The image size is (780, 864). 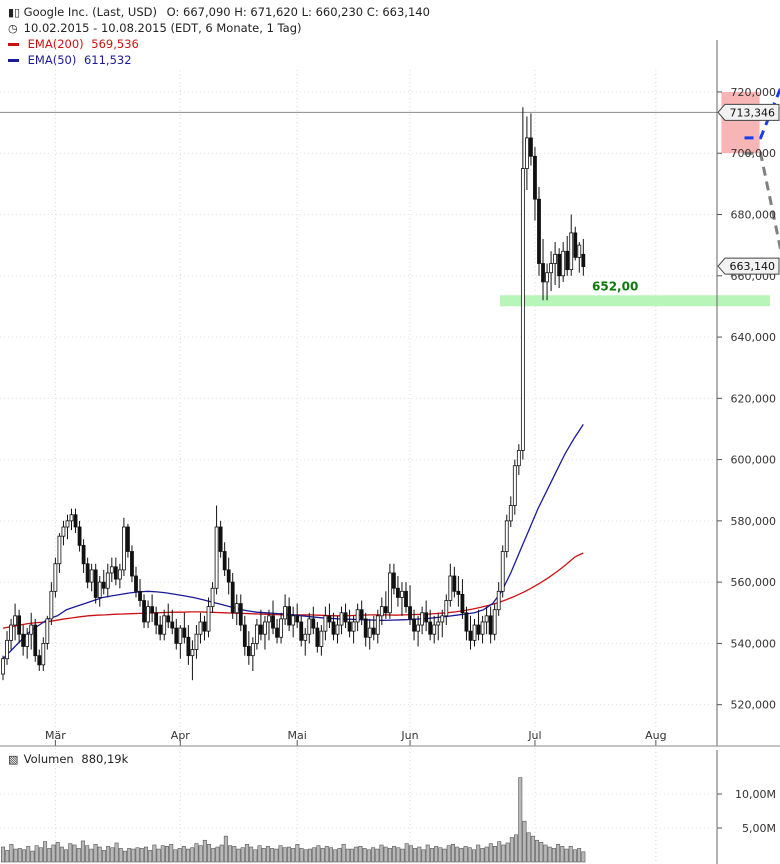 What do you see at coordinates (52, 60) in the screenshot?
I see `ema50-label: EMA(50)` at bounding box center [52, 60].